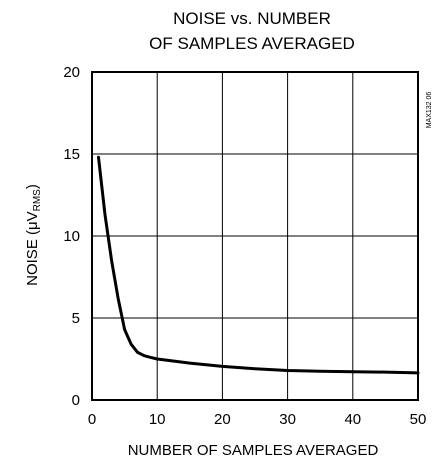  What do you see at coordinates (76, 400) in the screenshot?
I see `y-tick-label: 0` at bounding box center [76, 400].